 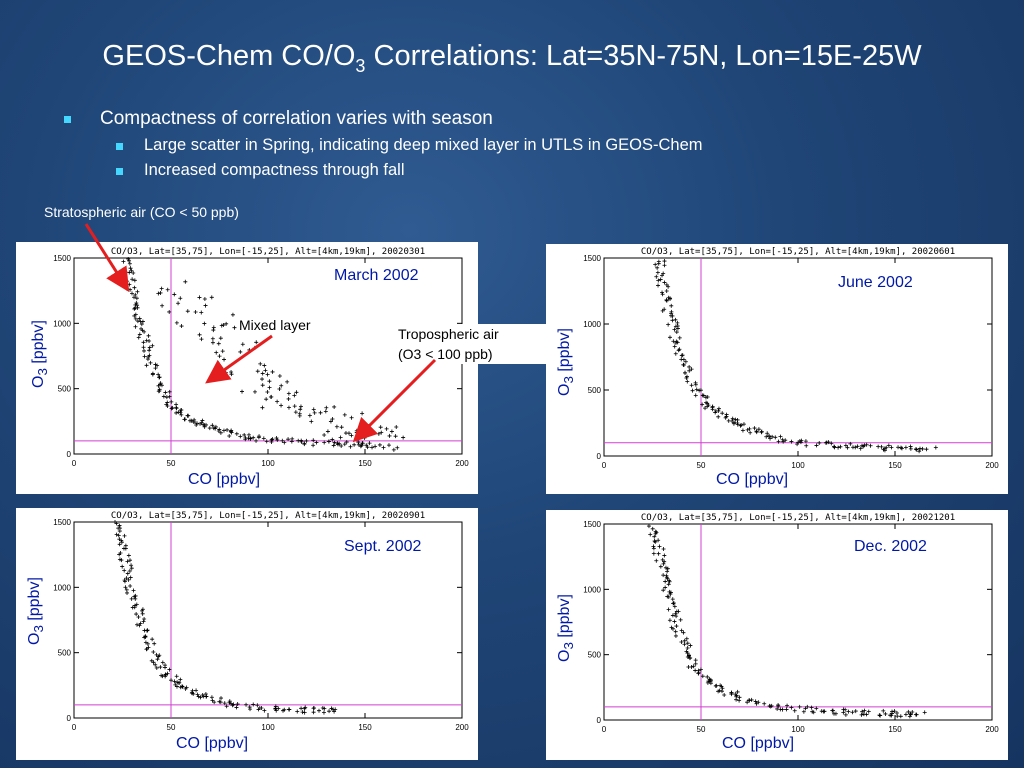 I want to click on x-tick-label: 100, so click(x=798, y=465).